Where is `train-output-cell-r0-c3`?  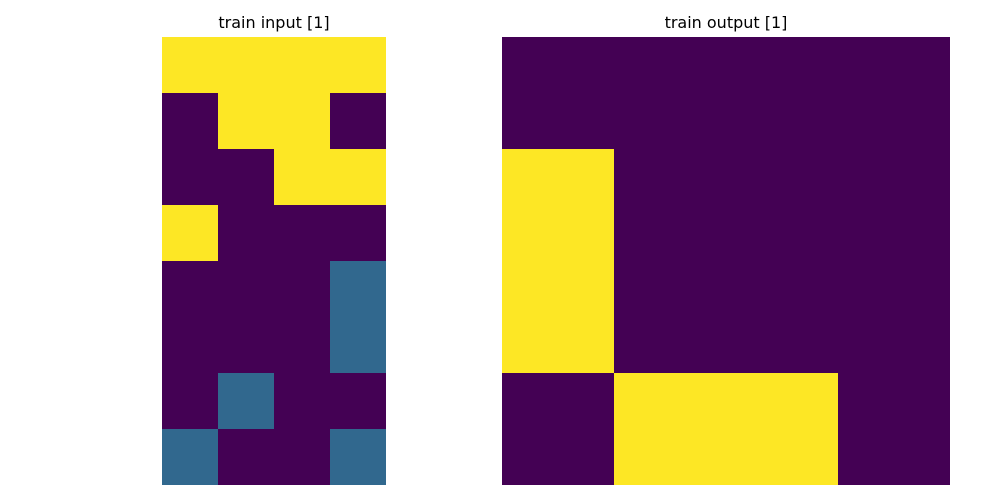
train-output-cell-r0-c3 is located at coordinates (894, 93).